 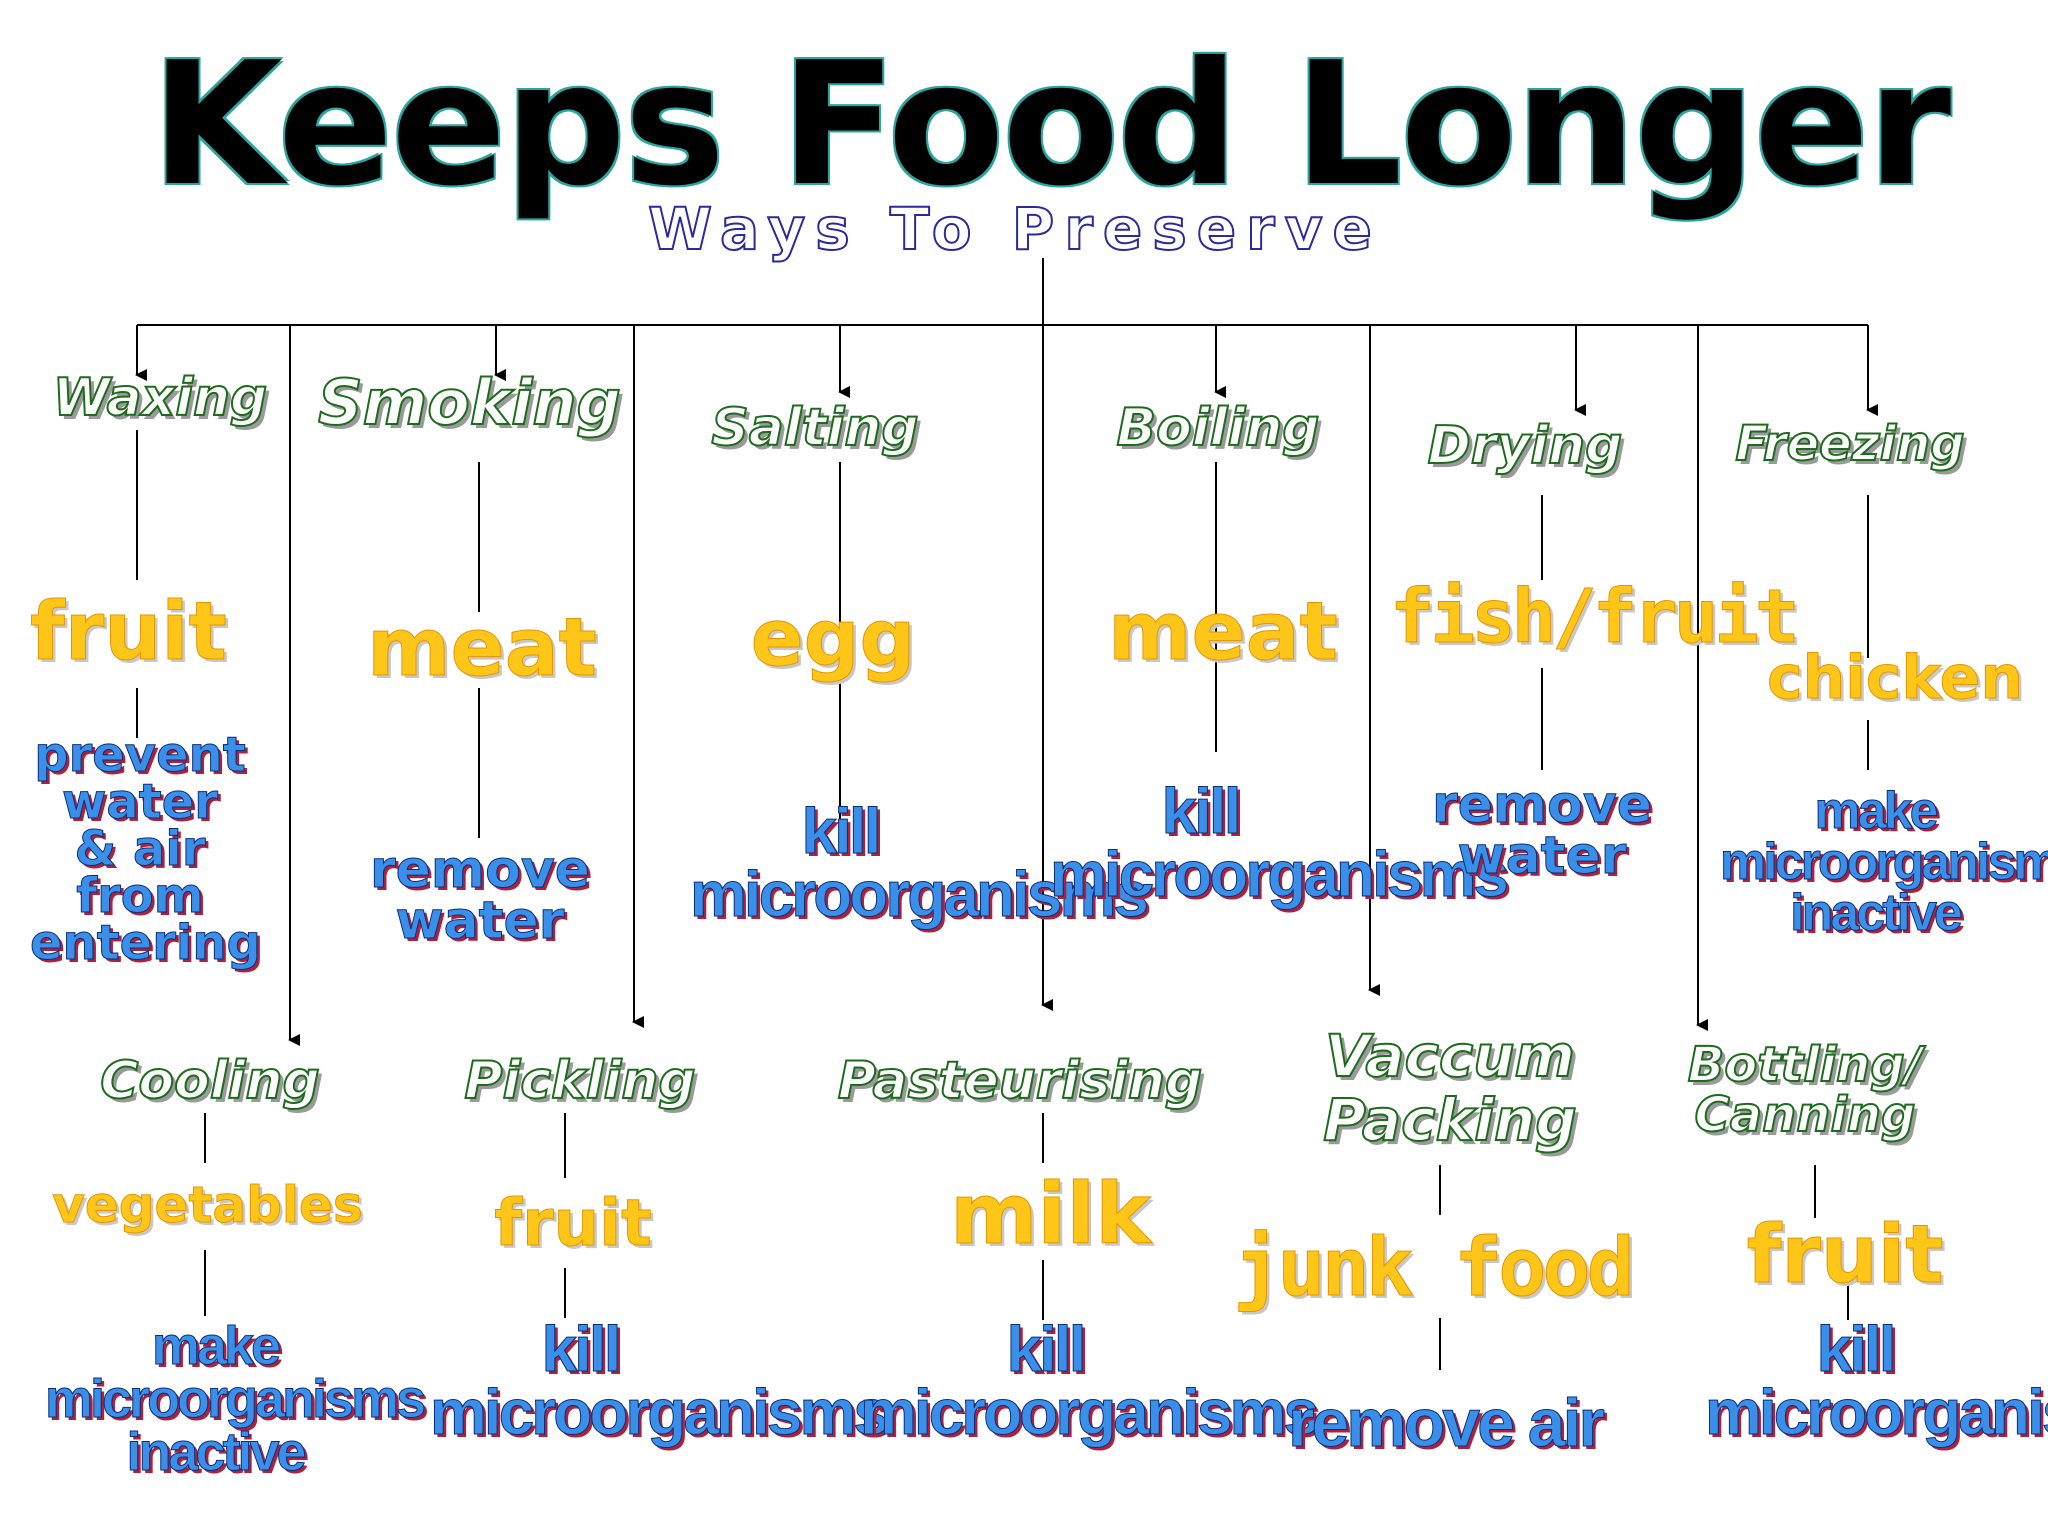 I want to click on method-drying: Drying, so click(x=1525, y=446).